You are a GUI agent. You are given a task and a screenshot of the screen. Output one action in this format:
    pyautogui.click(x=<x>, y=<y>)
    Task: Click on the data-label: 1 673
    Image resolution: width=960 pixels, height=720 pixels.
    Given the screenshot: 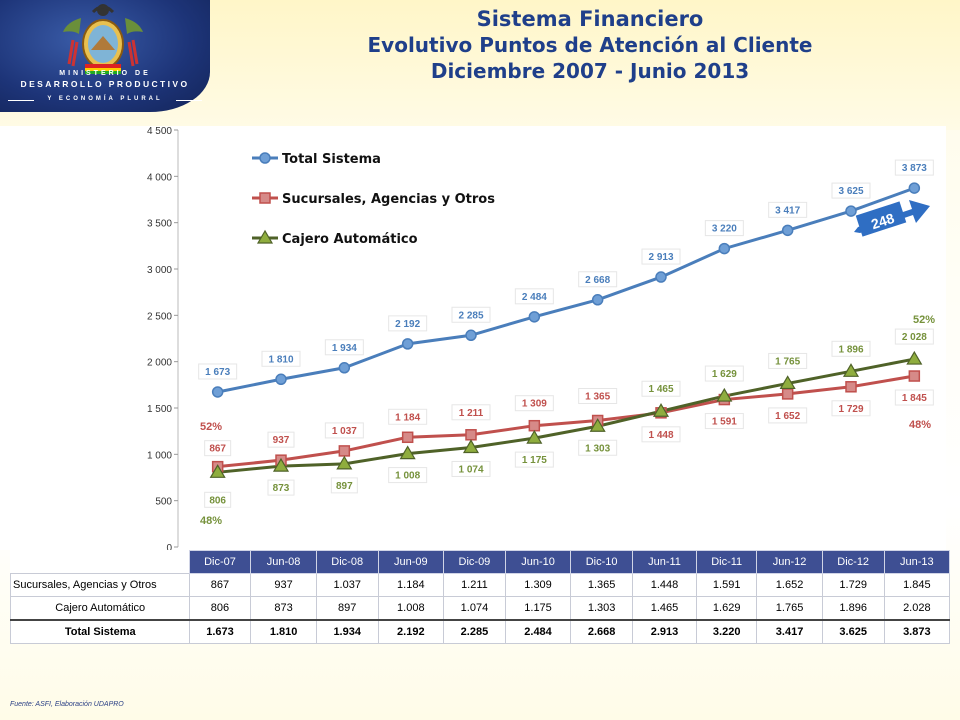 What is the action you would take?
    pyautogui.click(x=217, y=372)
    